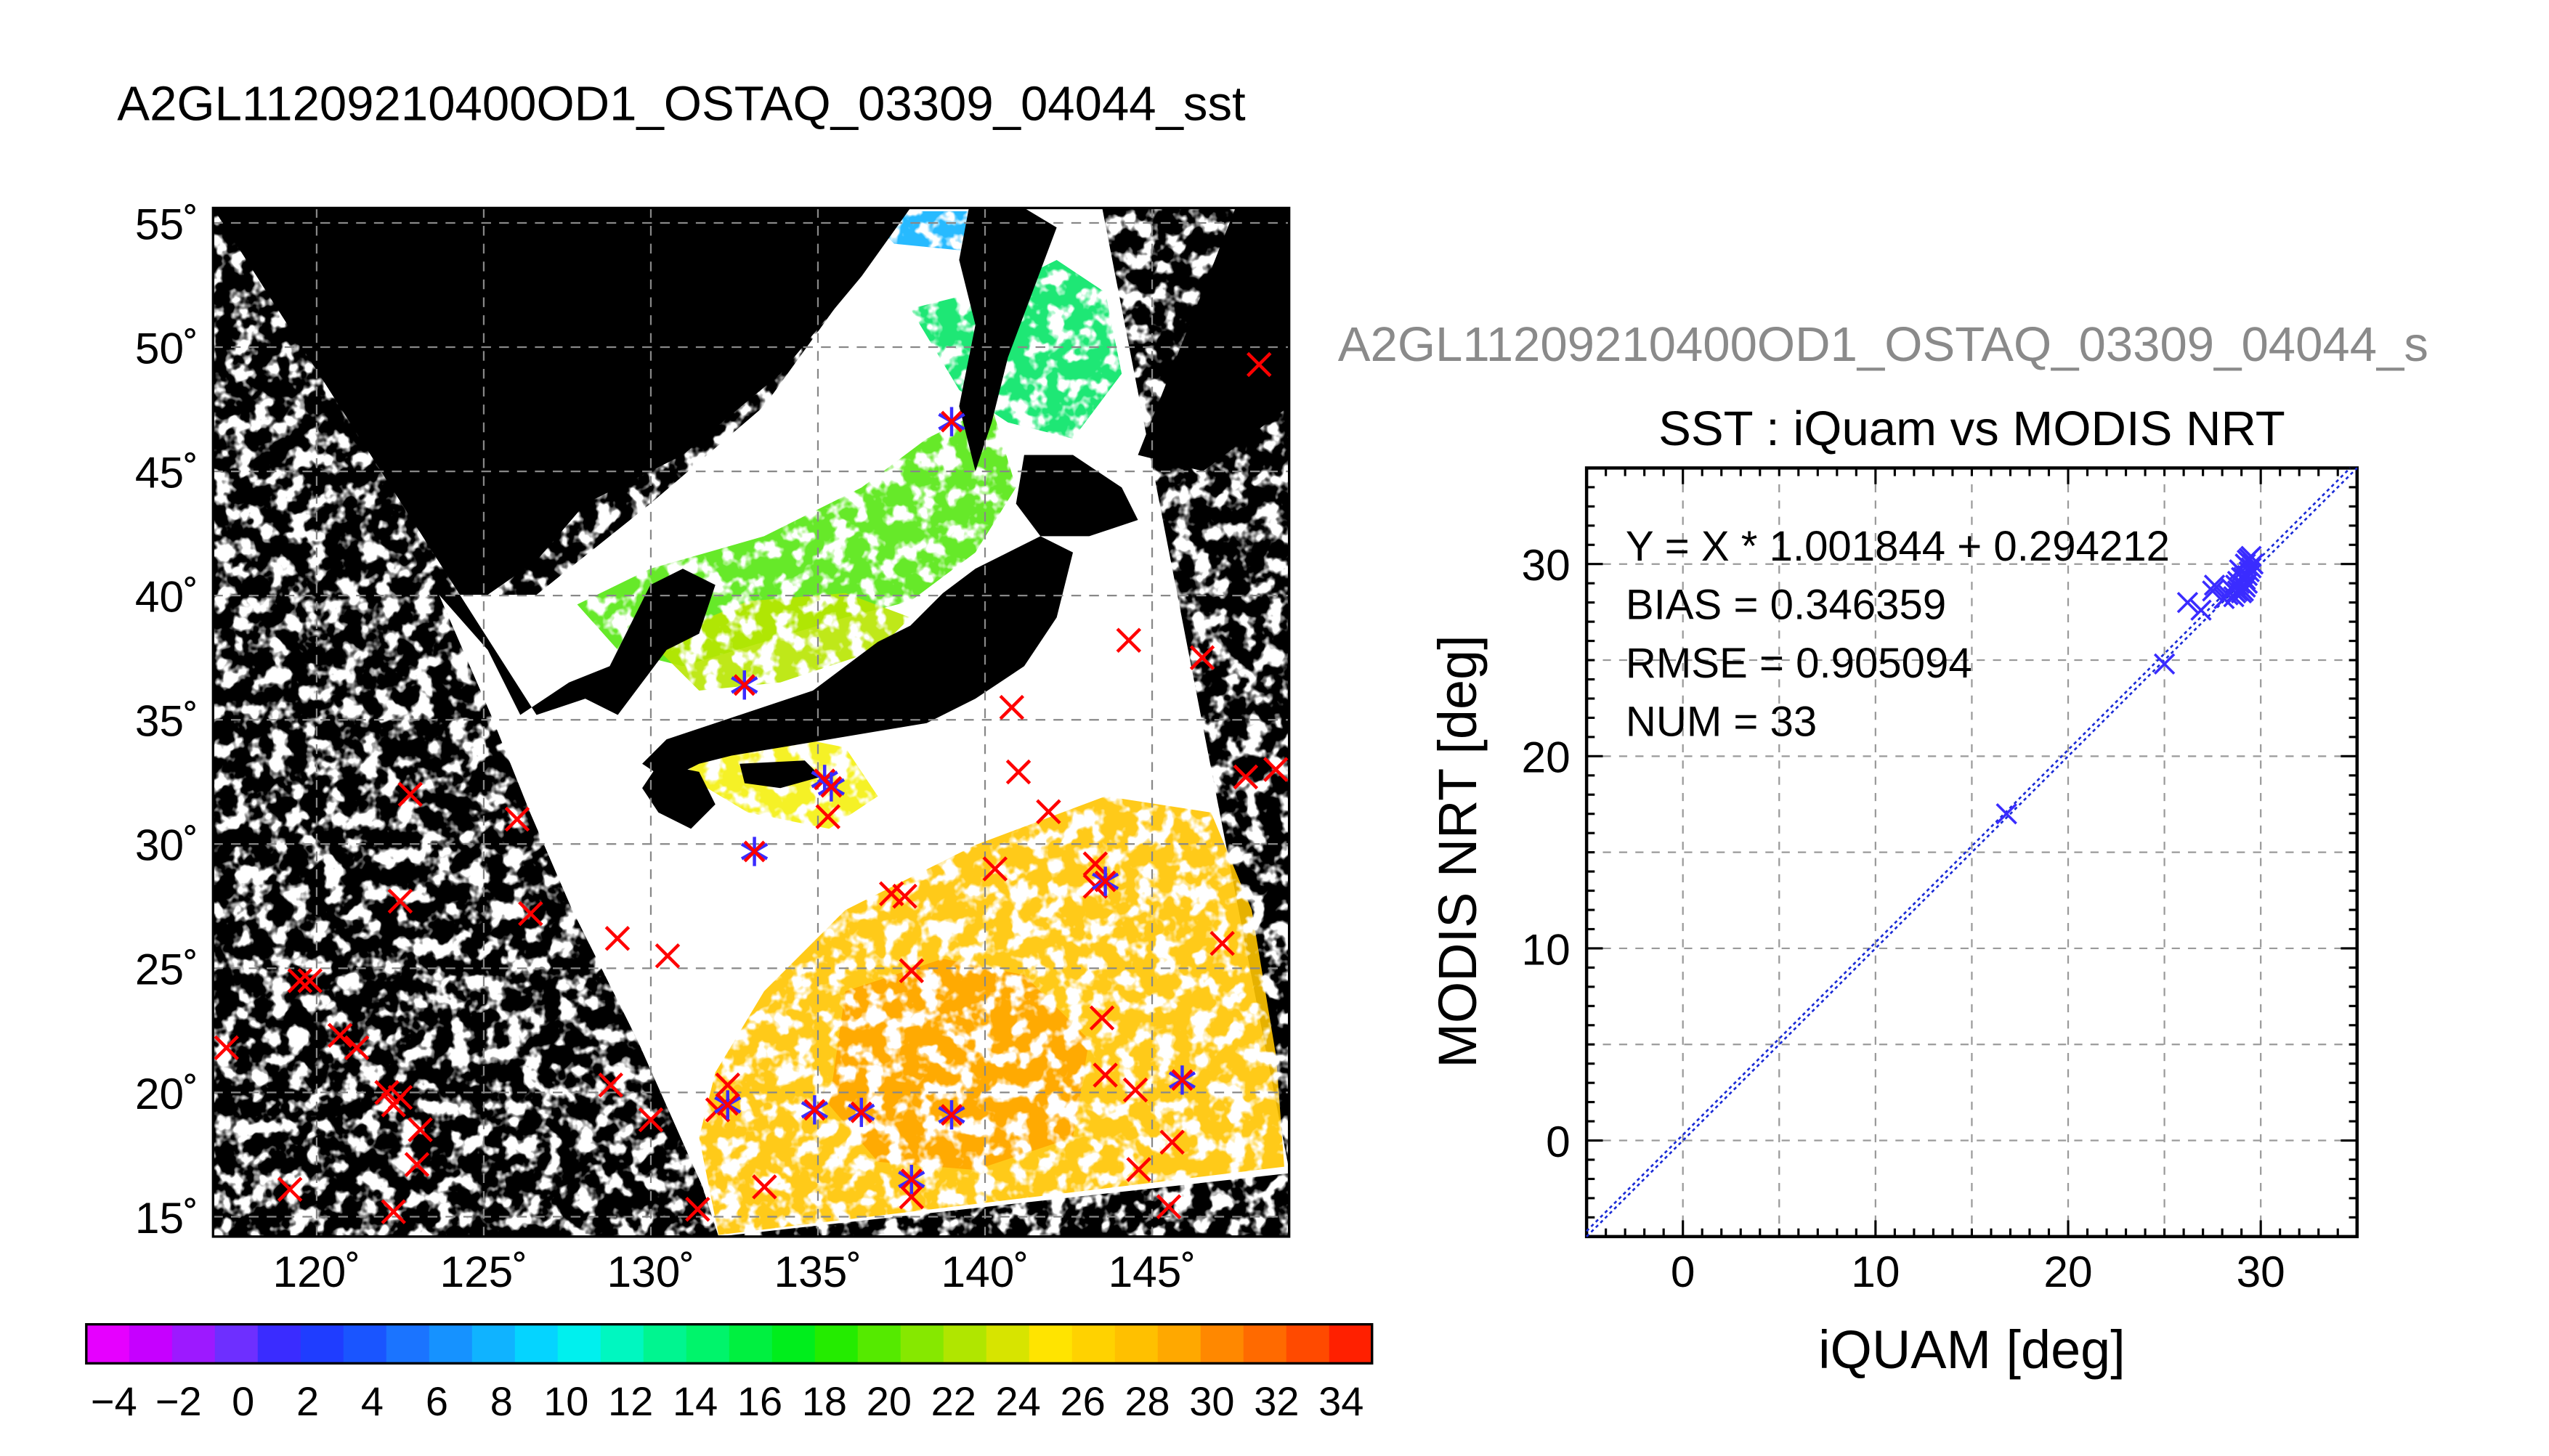 This screenshot has width=2549, height=1456. What do you see at coordinates (1212, 1401) in the screenshot?
I see `colorbar-tick-label: 30` at bounding box center [1212, 1401].